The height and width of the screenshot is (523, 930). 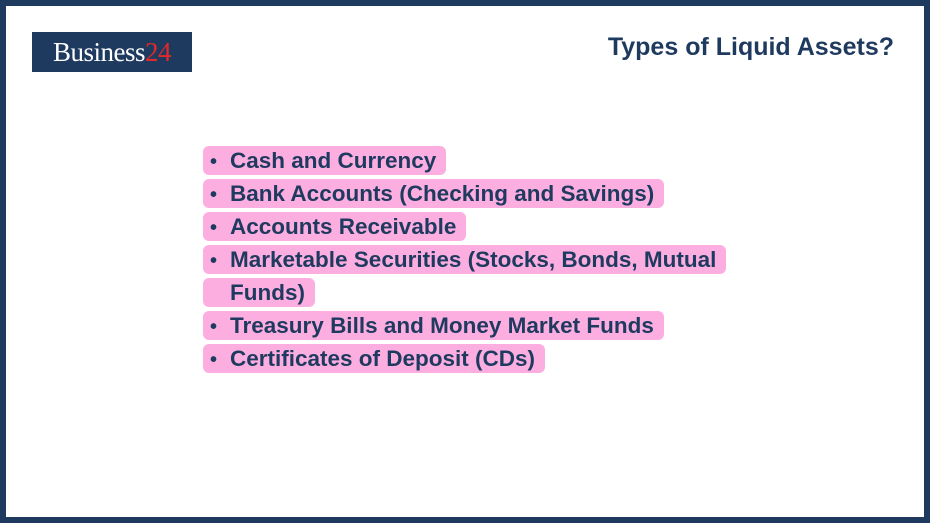 What do you see at coordinates (99, 51) in the screenshot?
I see `logo-text: Business` at bounding box center [99, 51].